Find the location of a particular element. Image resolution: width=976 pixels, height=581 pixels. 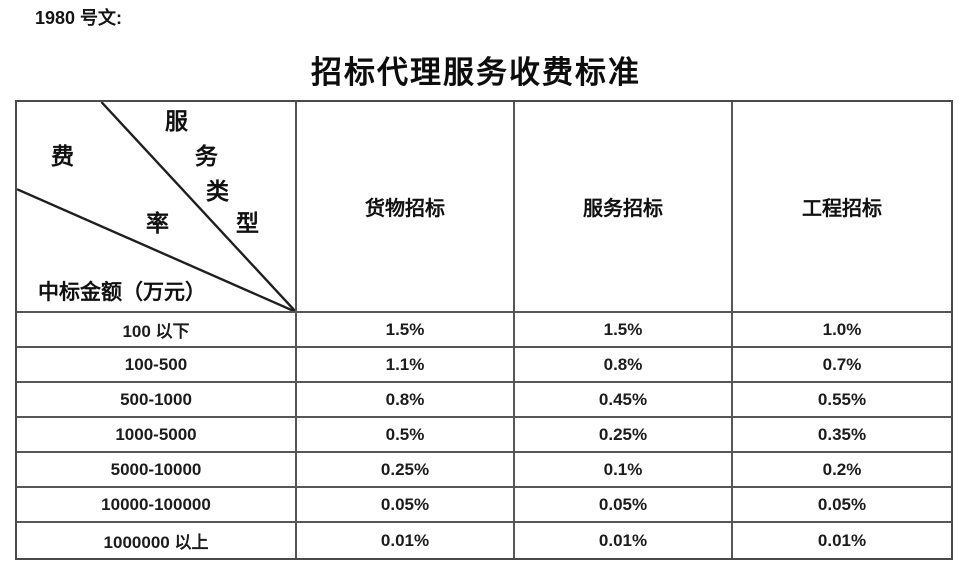

fee-value: 0.5% is located at coordinates (406, 435).